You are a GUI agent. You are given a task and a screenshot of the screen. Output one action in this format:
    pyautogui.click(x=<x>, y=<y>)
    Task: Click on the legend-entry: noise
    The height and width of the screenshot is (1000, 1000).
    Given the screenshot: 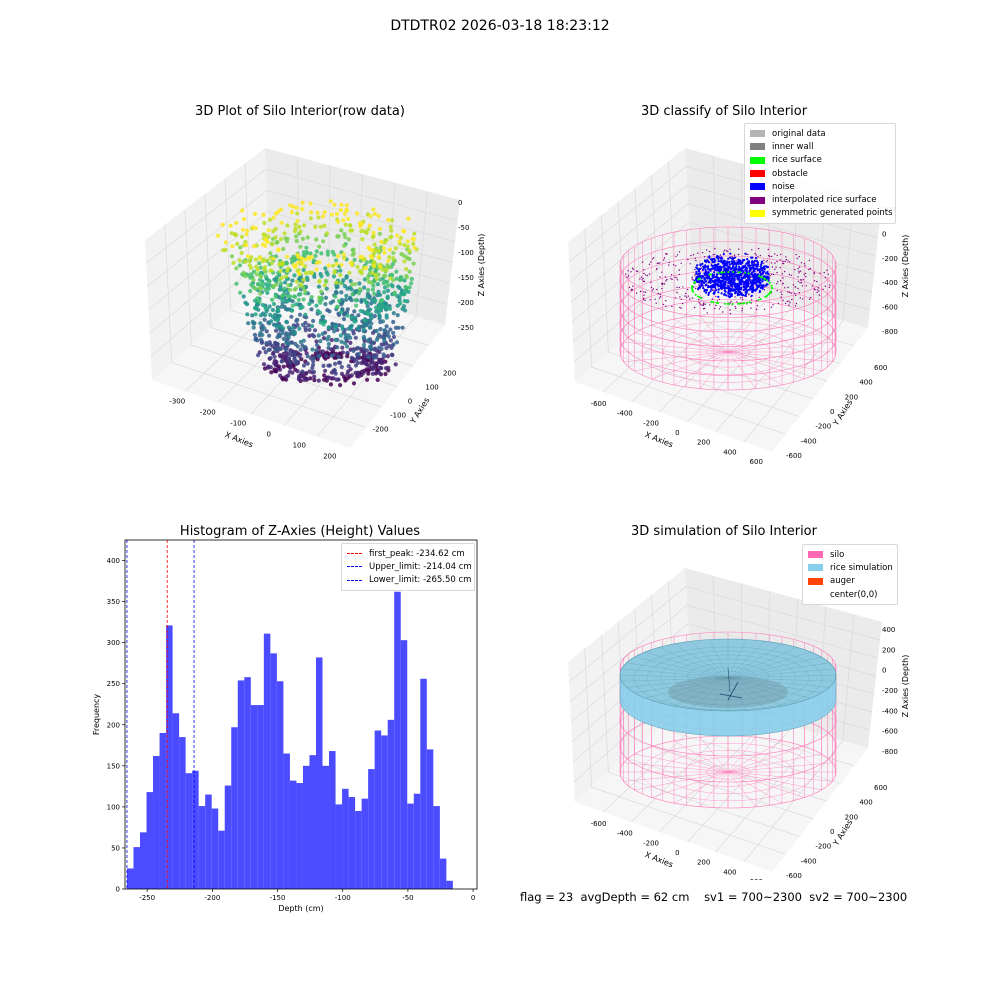 What is the action you would take?
    pyautogui.click(x=820, y=186)
    